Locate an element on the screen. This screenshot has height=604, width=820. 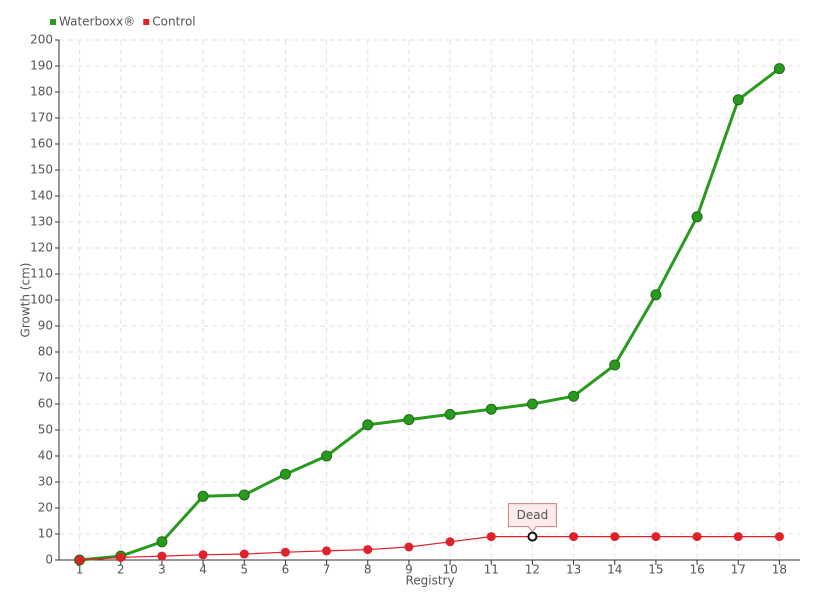
x-tick-label: 9 is located at coordinates (409, 570).